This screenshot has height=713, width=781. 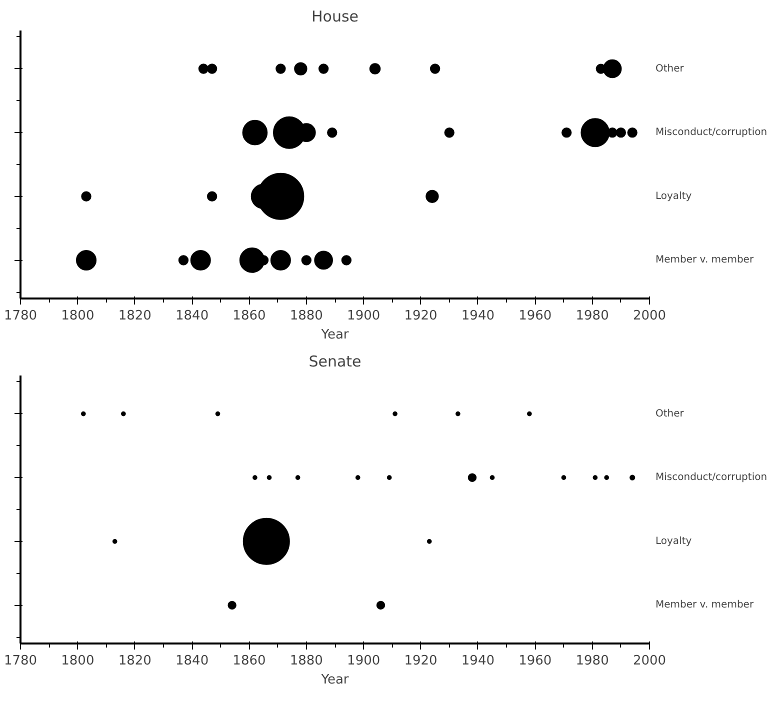 I want to click on chart-title: Senate, so click(x=335, y=361).